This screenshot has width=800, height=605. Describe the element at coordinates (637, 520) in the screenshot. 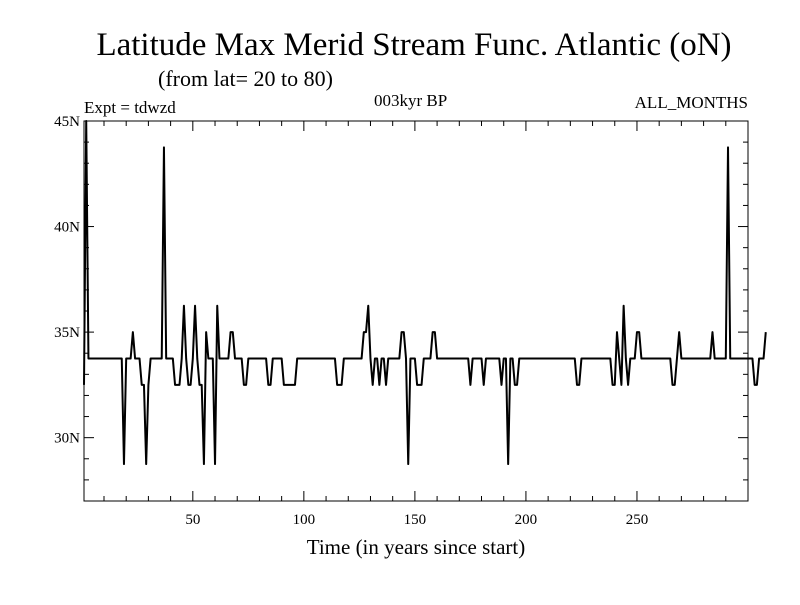

I see `x-tick-label: 250` at that location.